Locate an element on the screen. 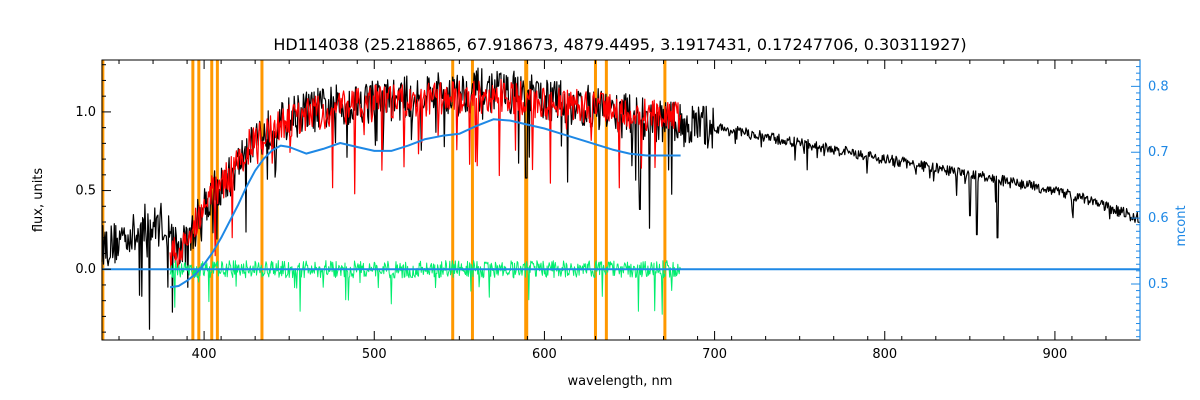 The image size is (1200, 400). x-tick-label: 700 is located at coordinates (714, 354).